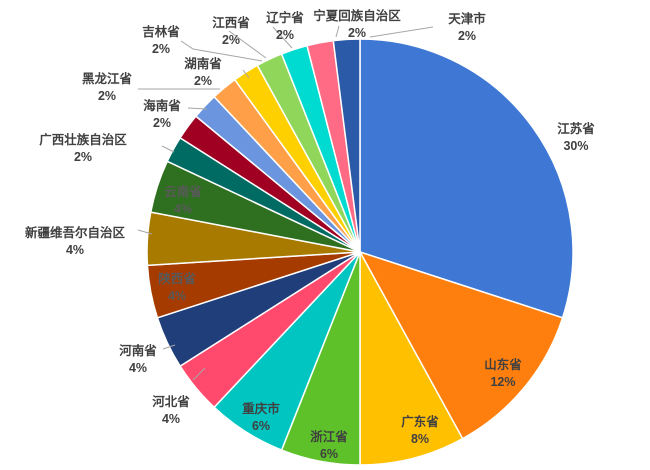  What do you see at coordinates (575, 146) in the screenshot?
I see `slice-value-label: 30%` at bounding box center [575, 146].